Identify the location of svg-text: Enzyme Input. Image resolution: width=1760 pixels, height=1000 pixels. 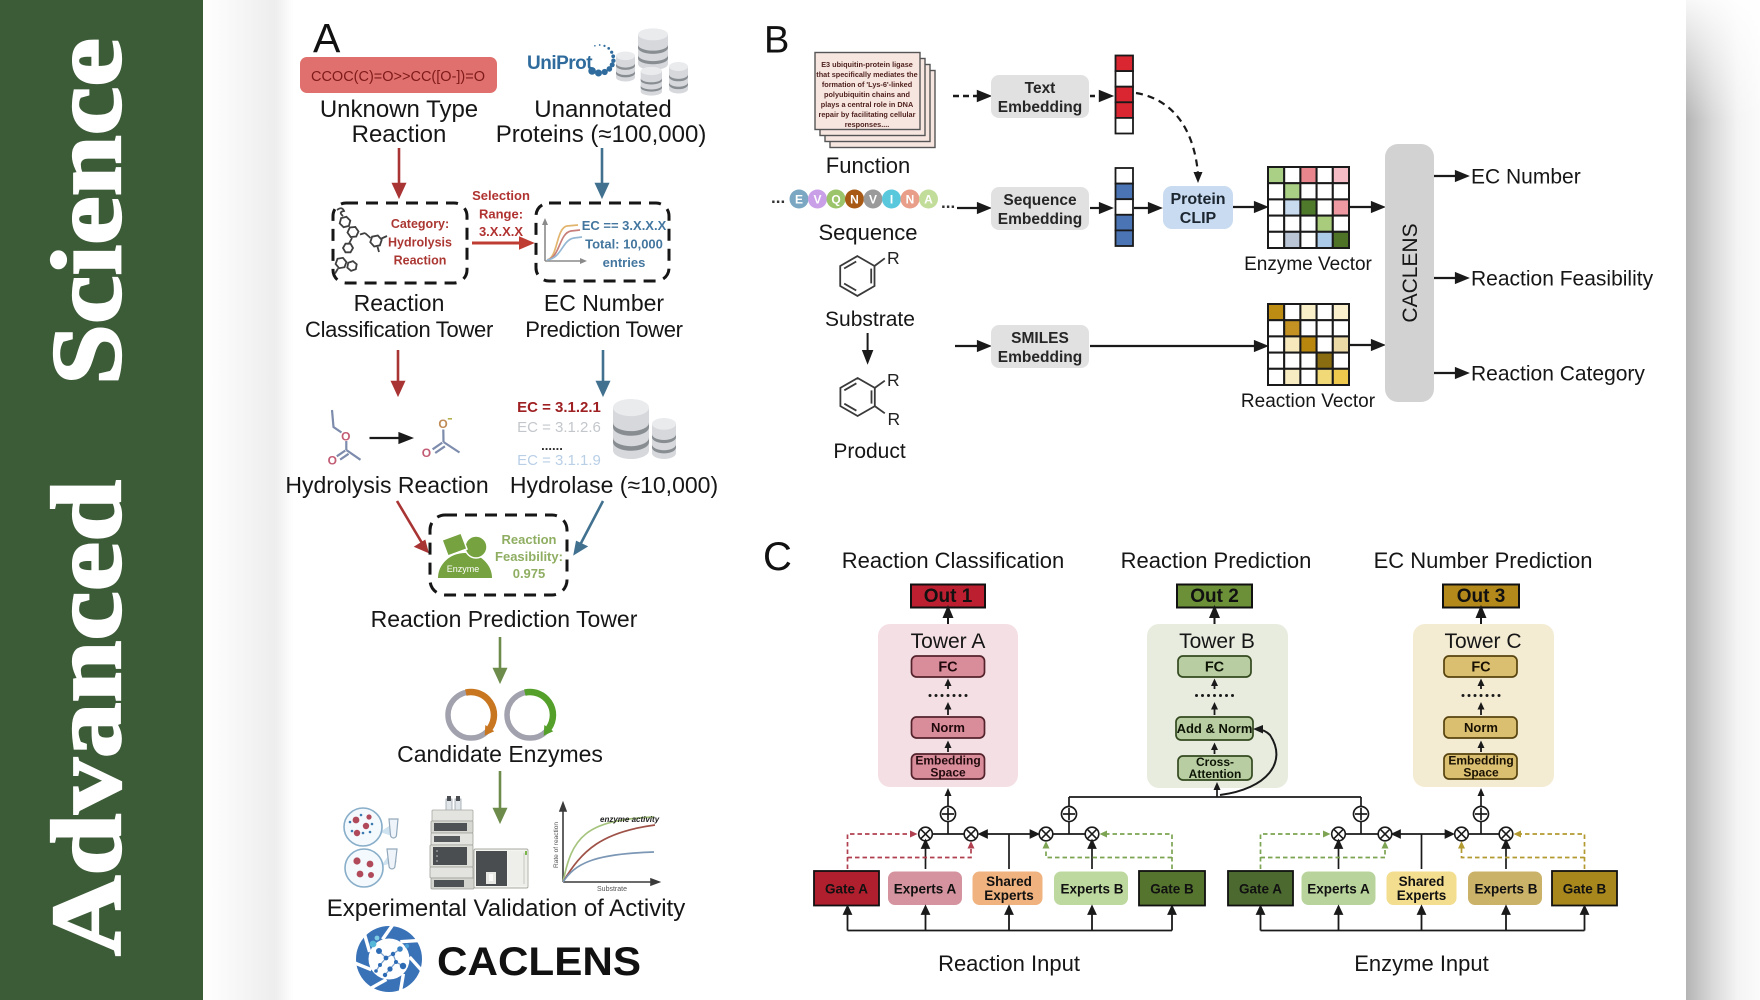
(1421, 963).